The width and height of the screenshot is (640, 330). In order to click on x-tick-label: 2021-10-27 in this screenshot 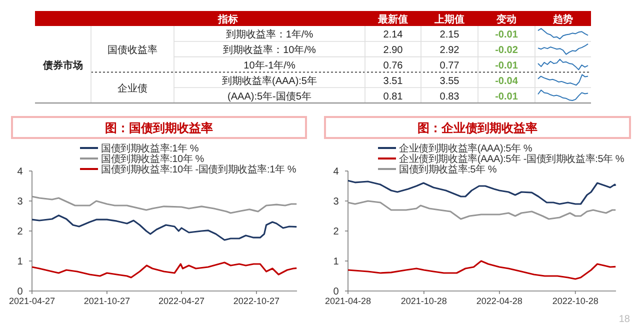, I will do `click(107, 301)`.